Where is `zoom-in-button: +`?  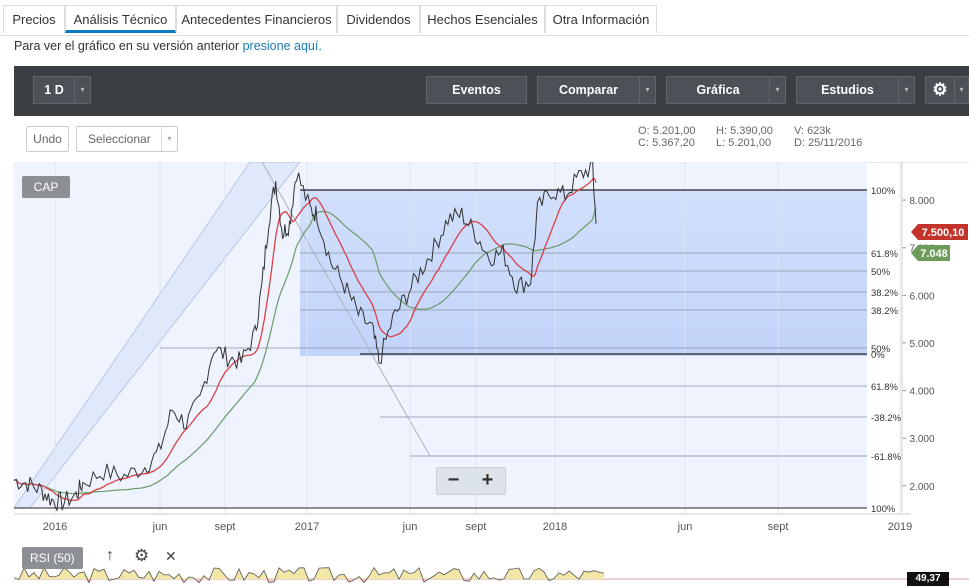
zoom-in-button: + is located at coordinates (487, 480).